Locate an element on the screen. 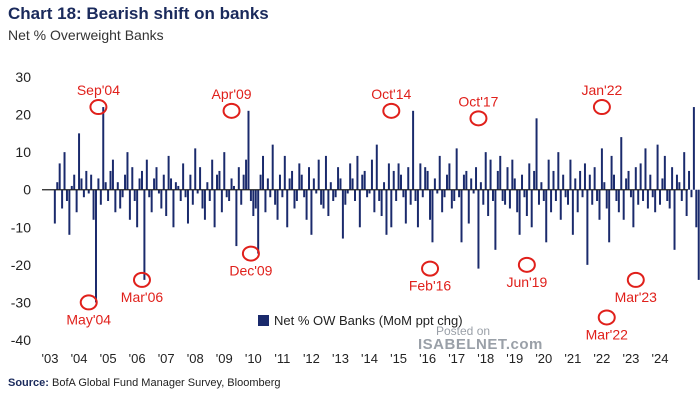 The image size is (700, 400). legend-label: Net % OW Banks (MoM ppt chg) is located at coordinates (368, 320).